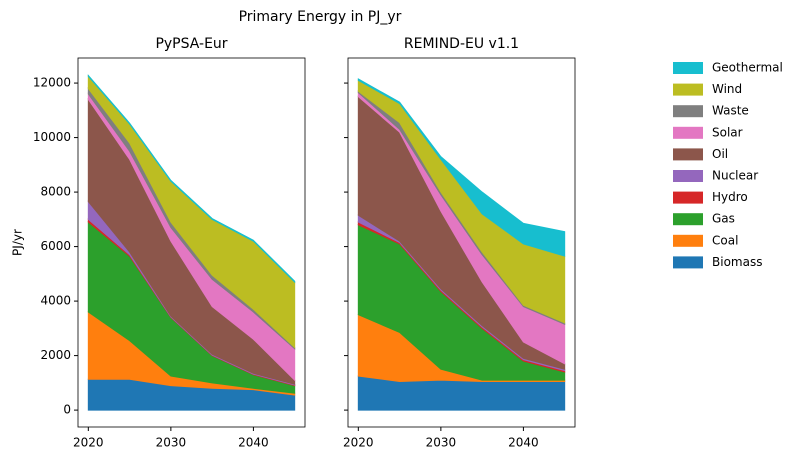  I want to click on y-tick-label: 10000, so click(52, 137).